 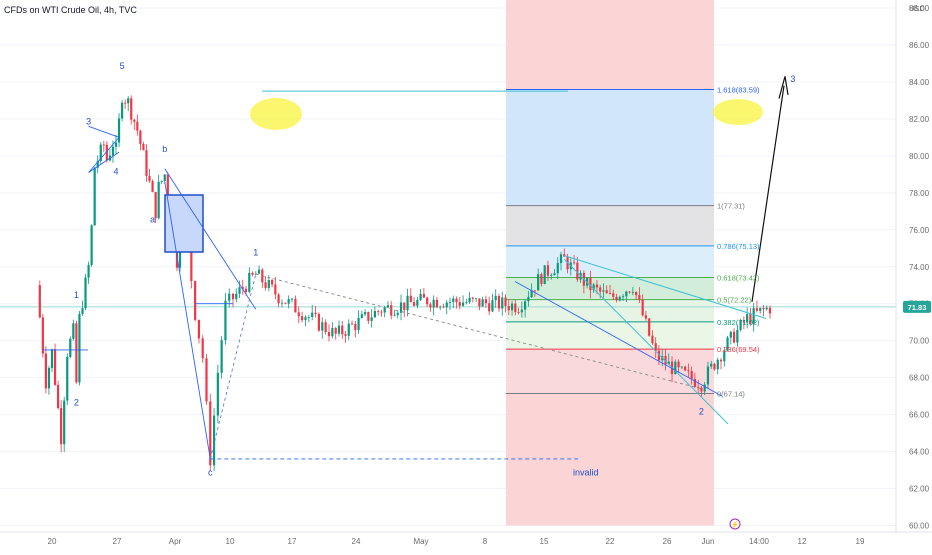 I want to click on x-tick-label: Jun, so click(x=708, y=541).